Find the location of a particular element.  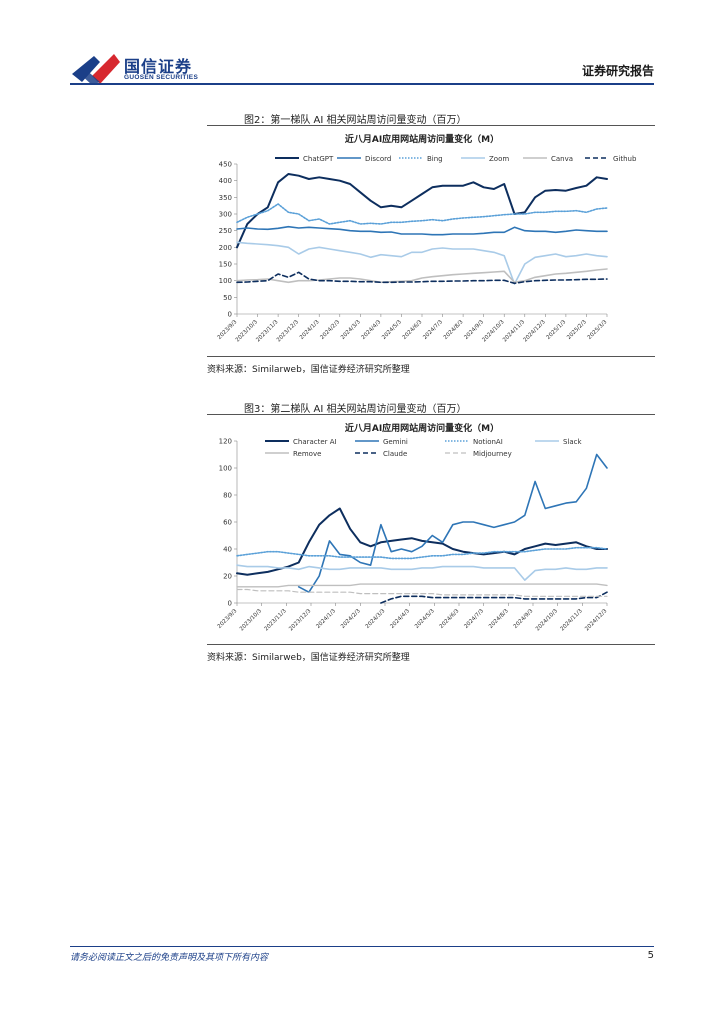

header-divider is located at coordinates (362, 84).